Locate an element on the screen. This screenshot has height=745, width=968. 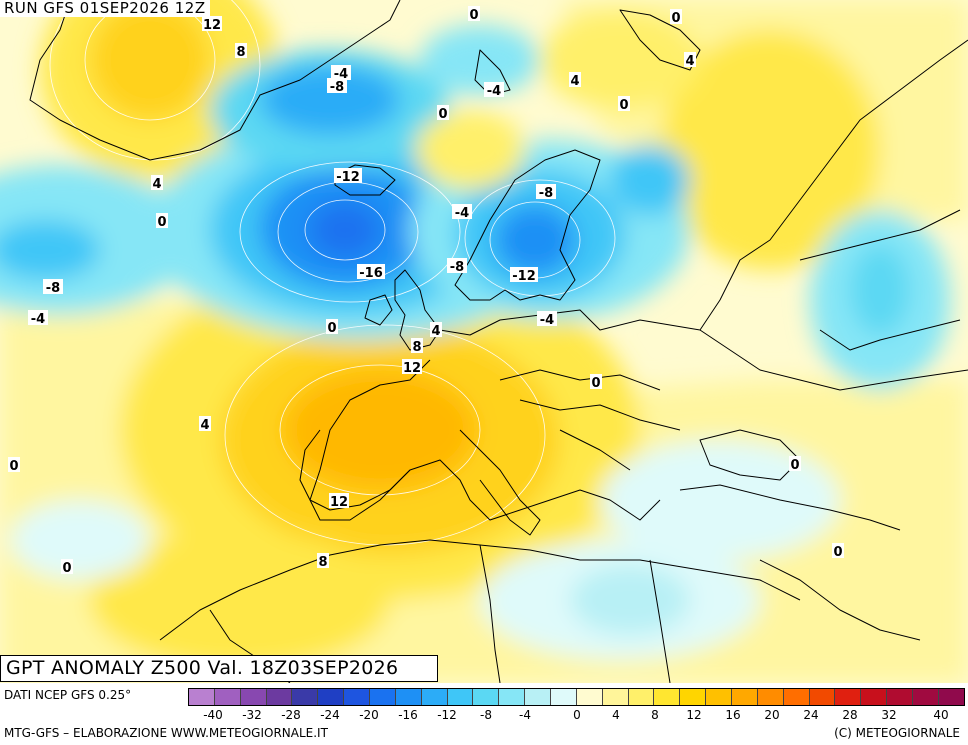
legend-tick-label: 28 is located at coordinates (850, 715).